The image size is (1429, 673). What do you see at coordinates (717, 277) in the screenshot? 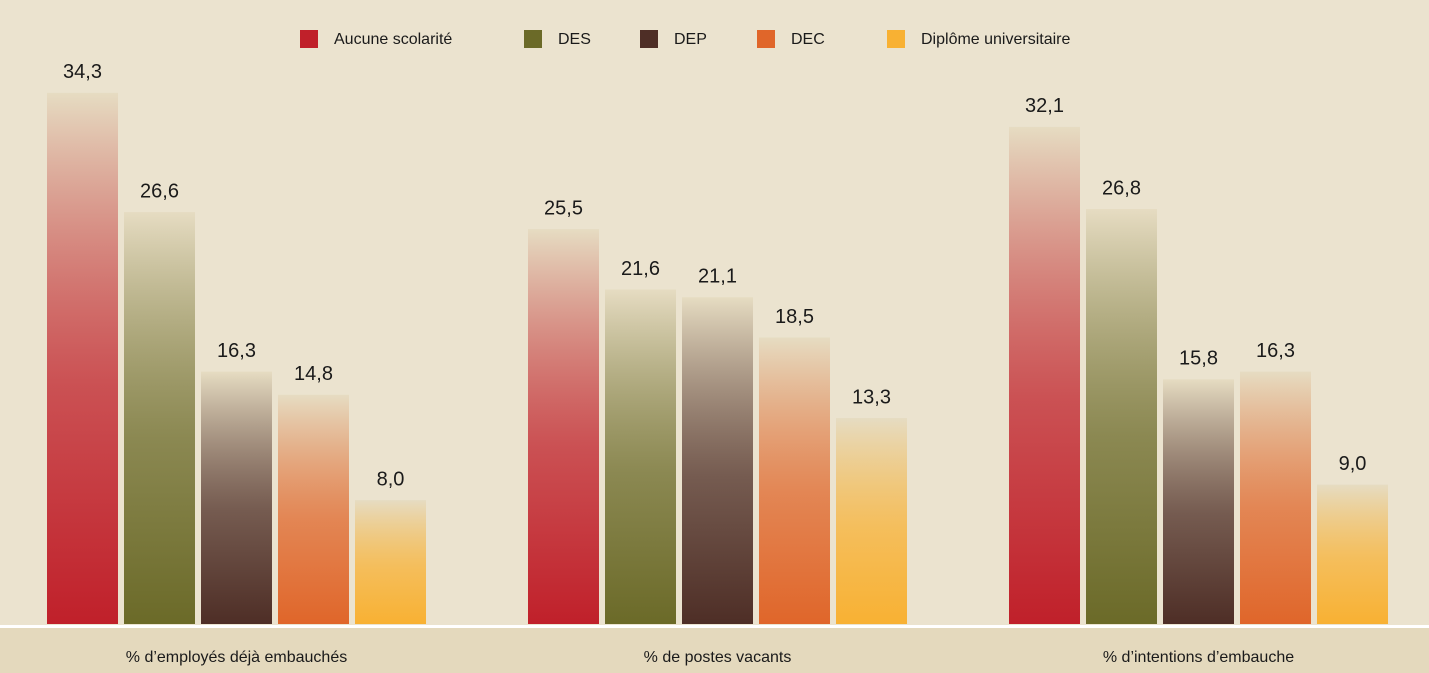
I see `data-label: 21,1` at bounding box center [717, 277].